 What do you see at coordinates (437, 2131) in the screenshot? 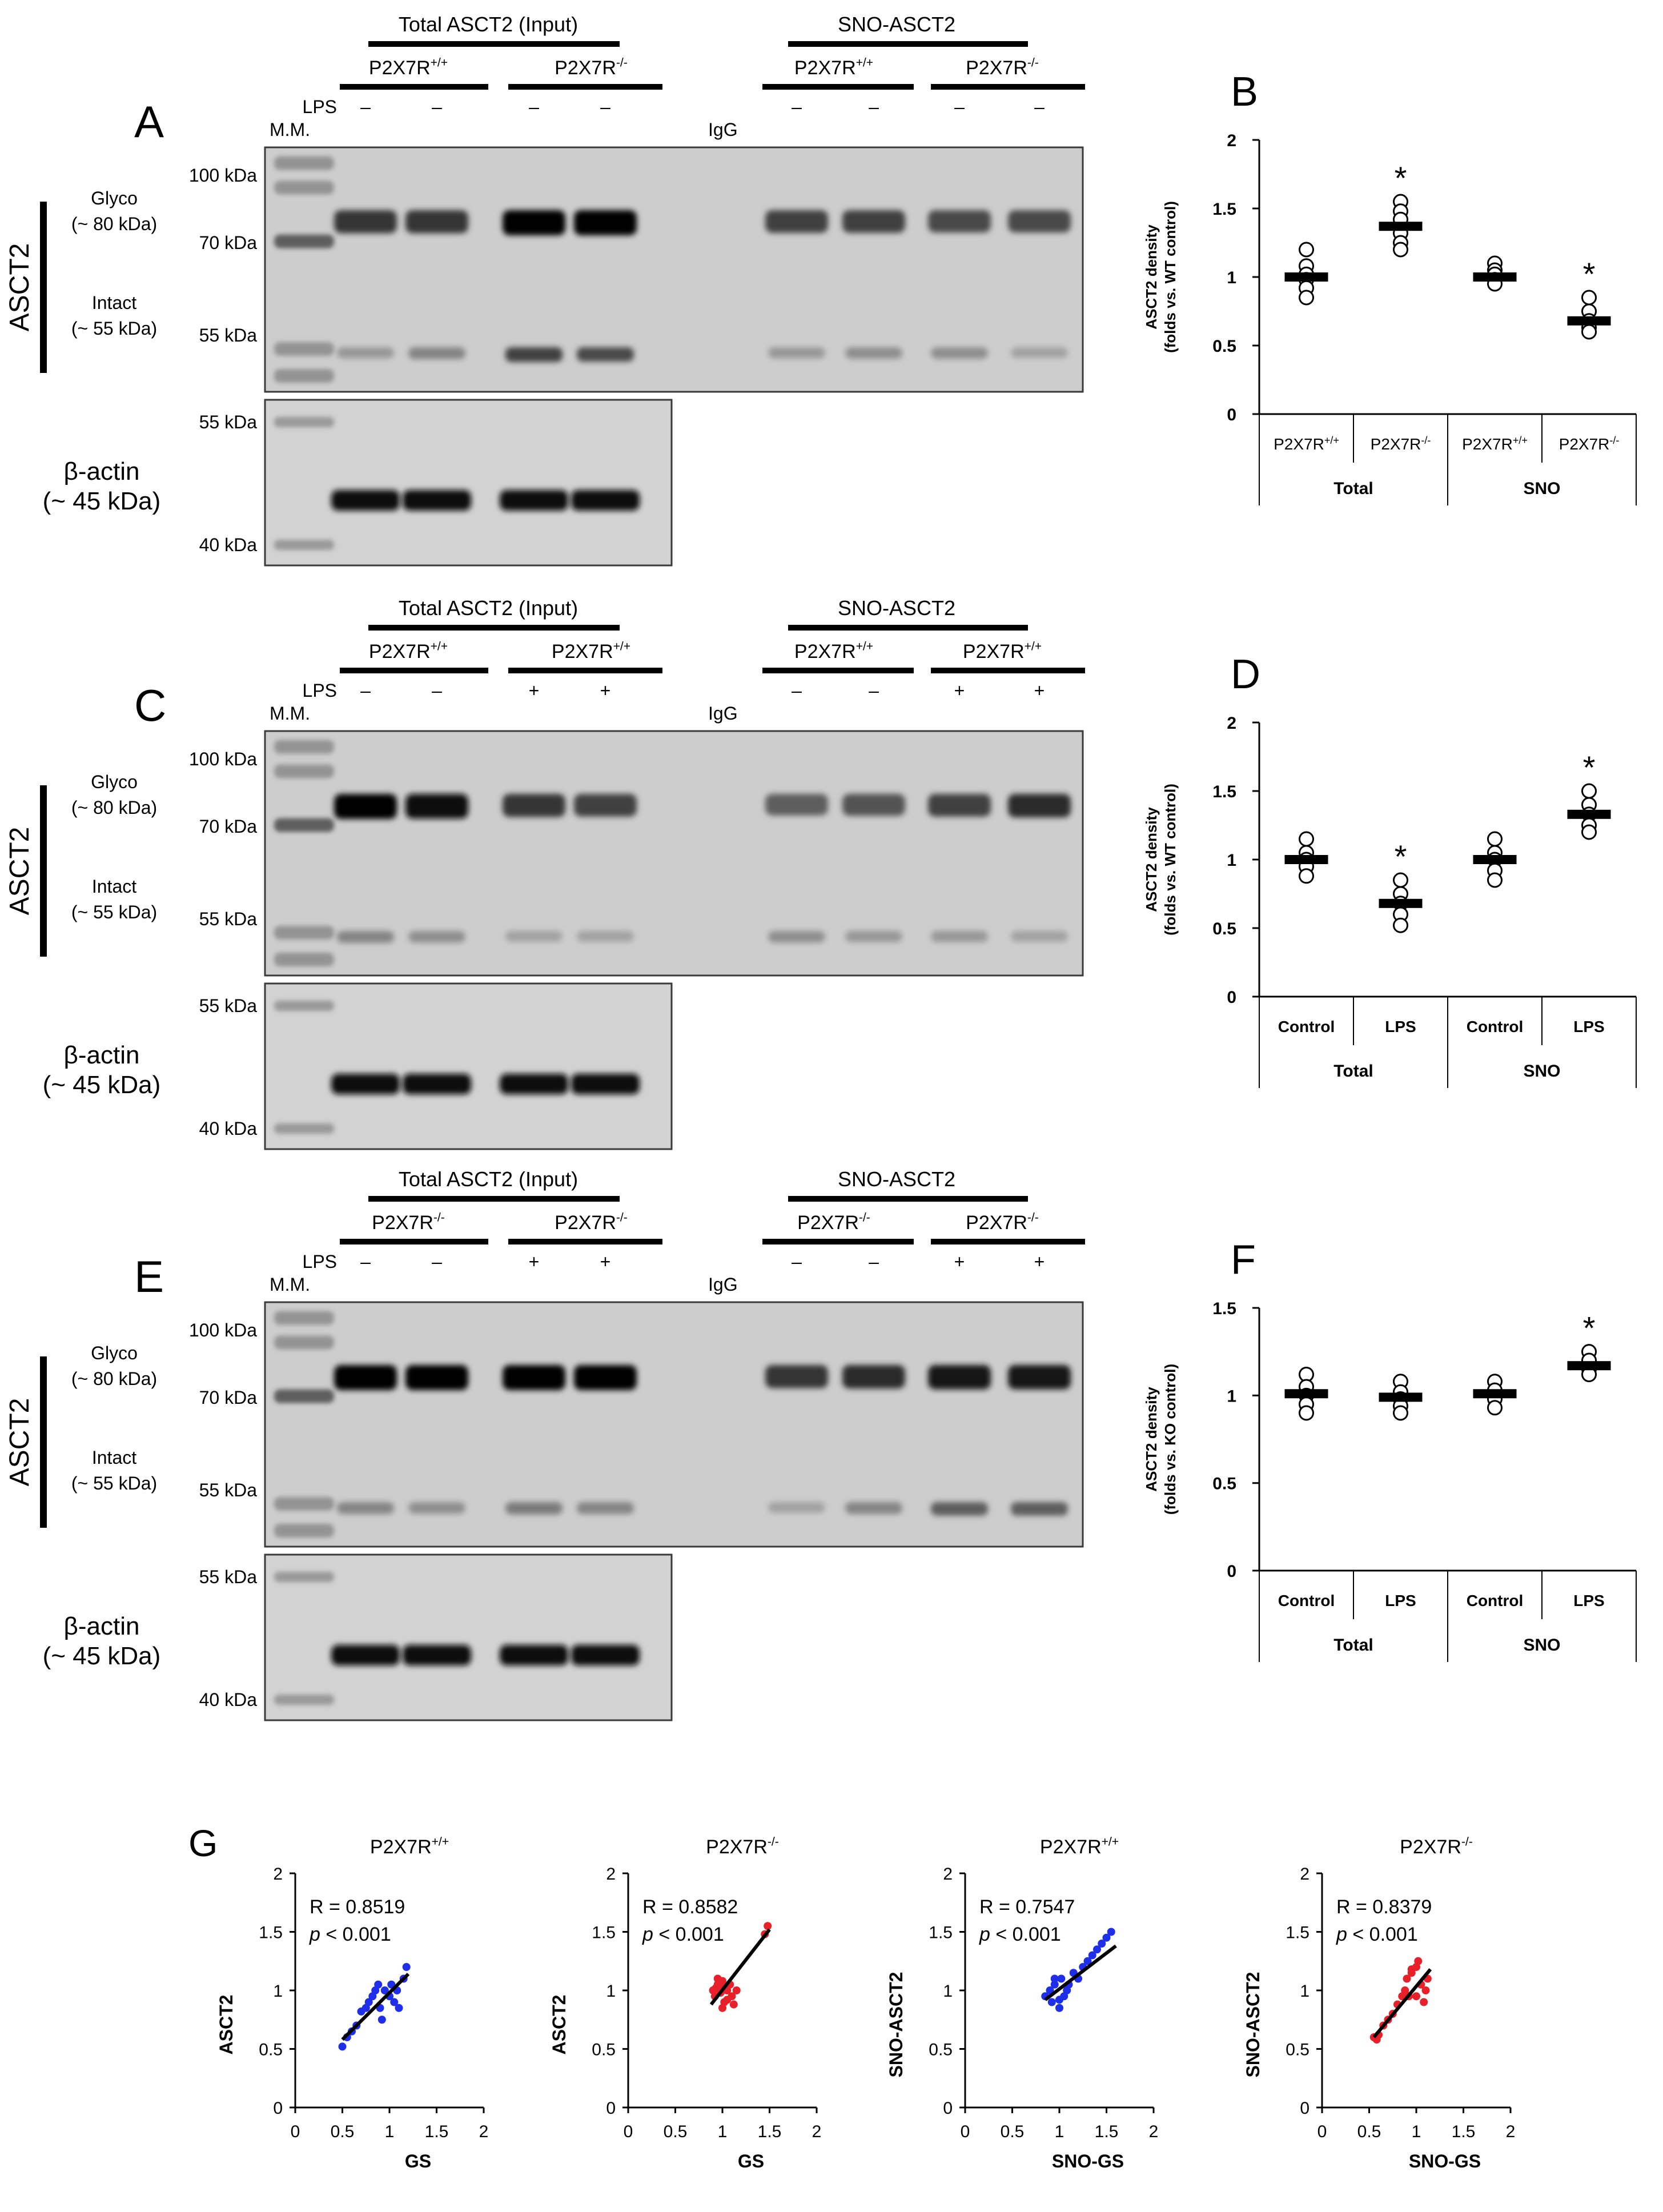
I see `x-tick-label: 1.5` at bounding box center [437, 2131].